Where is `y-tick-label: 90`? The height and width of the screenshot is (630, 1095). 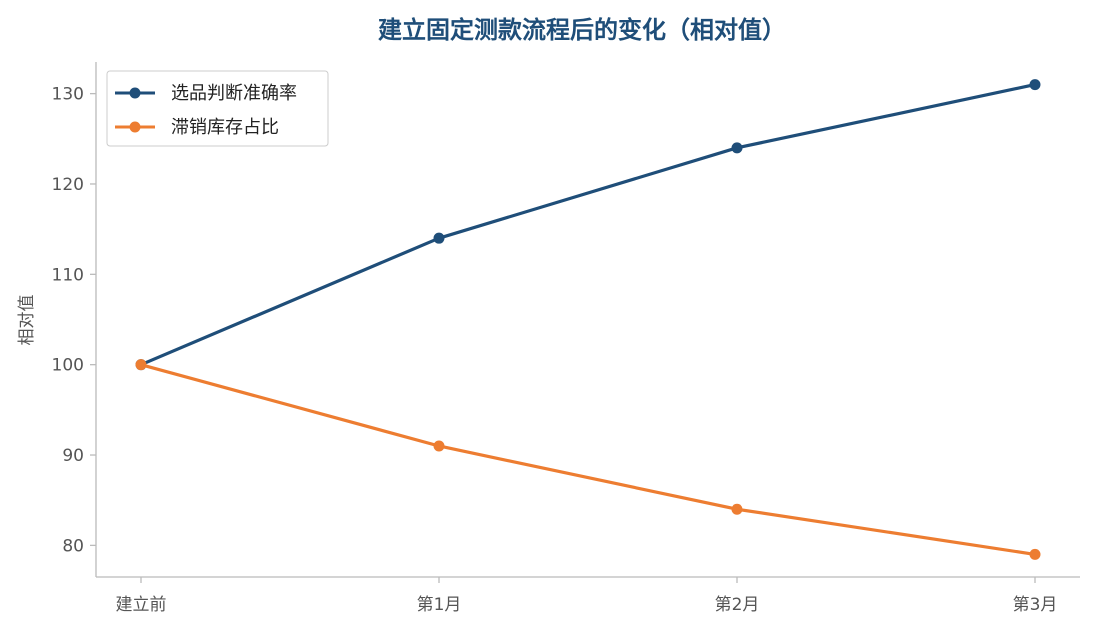 y-tick-label: 90 is located at coordinates (73, 456).